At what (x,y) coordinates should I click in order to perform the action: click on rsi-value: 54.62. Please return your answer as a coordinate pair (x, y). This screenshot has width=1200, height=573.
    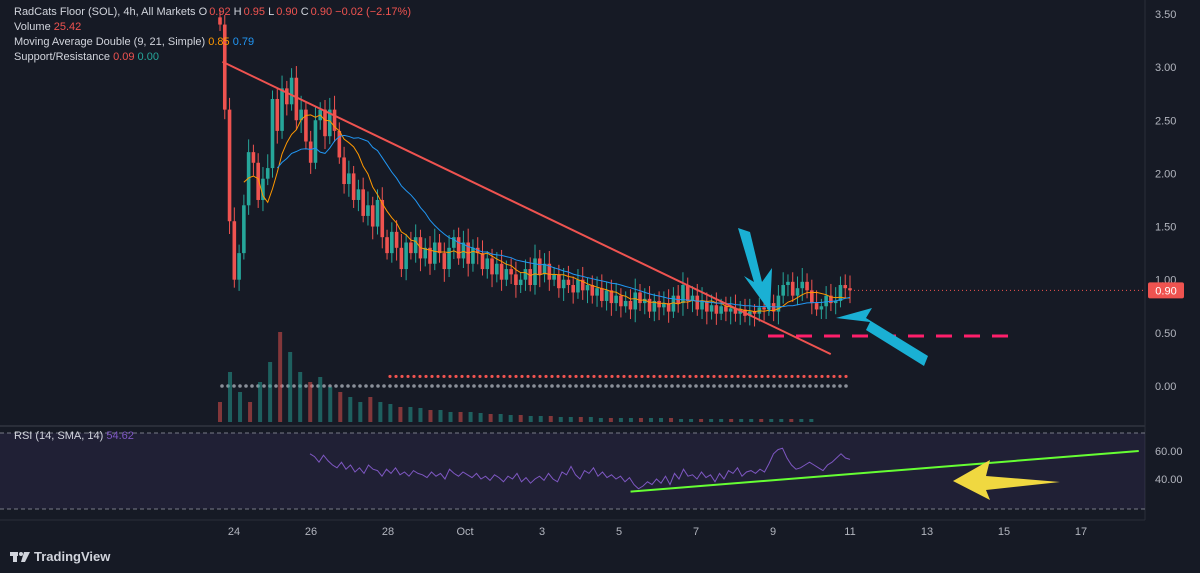
    Looking at the image, I should click on (120, 436).